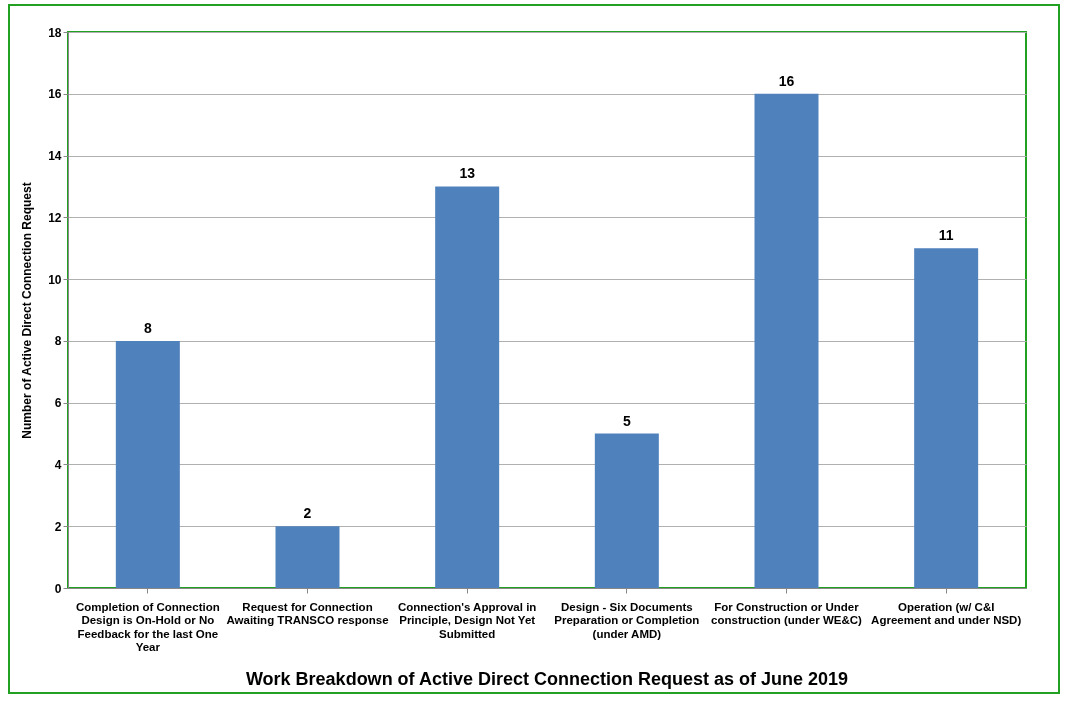 This screenshot has height=703, width=1068. Describe the element at coordinates (58, 588) in the screenshot. I see `y-tick-label: 0` at that location.